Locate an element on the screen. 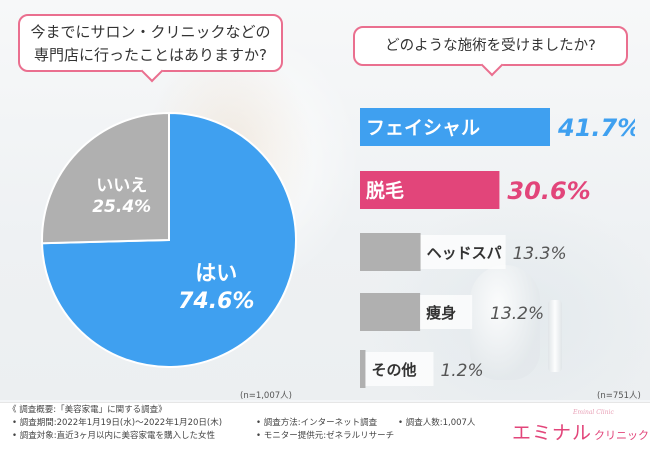 The width and height of the screenshot is (650, 450). question-2-bubble: どのような施術を受けましたか? is located at coordinates (490, 46).